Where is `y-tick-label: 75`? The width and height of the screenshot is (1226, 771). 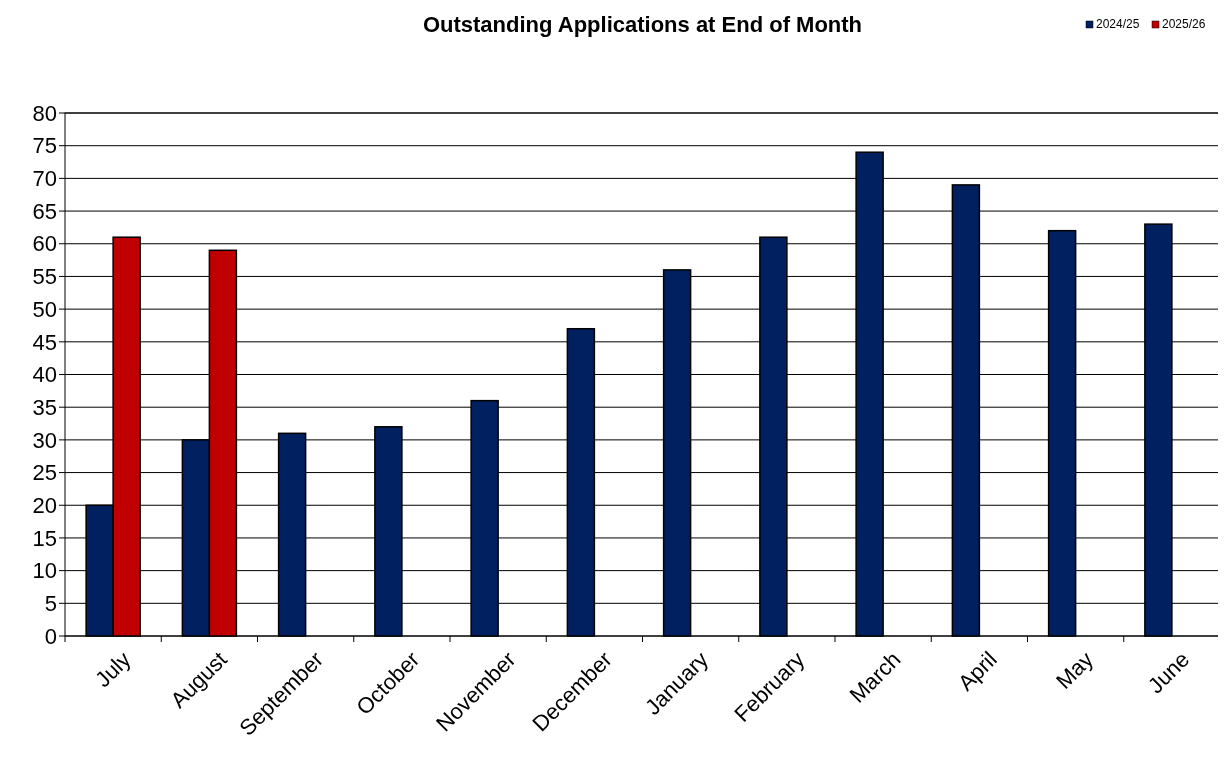
y-tick-label: 75 is located at coordinates (44, 146).